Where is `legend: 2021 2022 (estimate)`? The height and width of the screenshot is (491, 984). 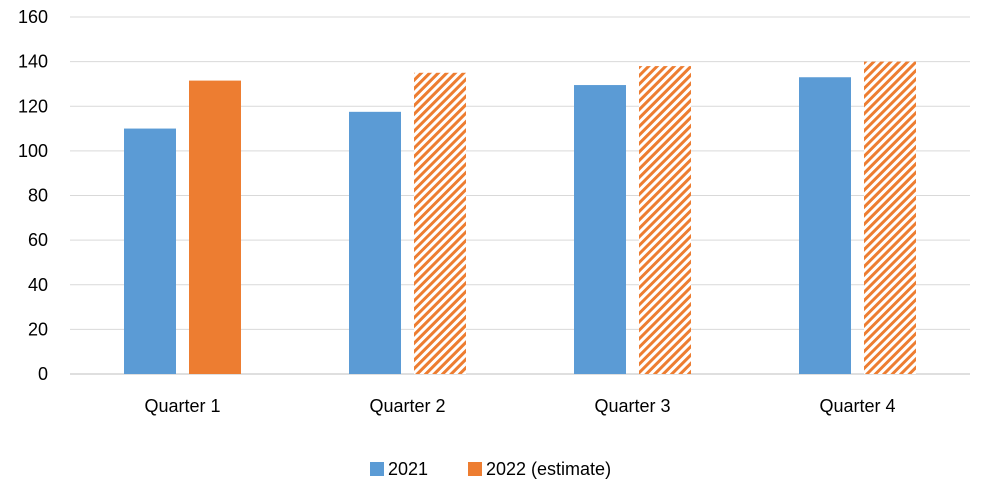 legend: 2021 2022 (estimate) is located at coordinates (490, 469).